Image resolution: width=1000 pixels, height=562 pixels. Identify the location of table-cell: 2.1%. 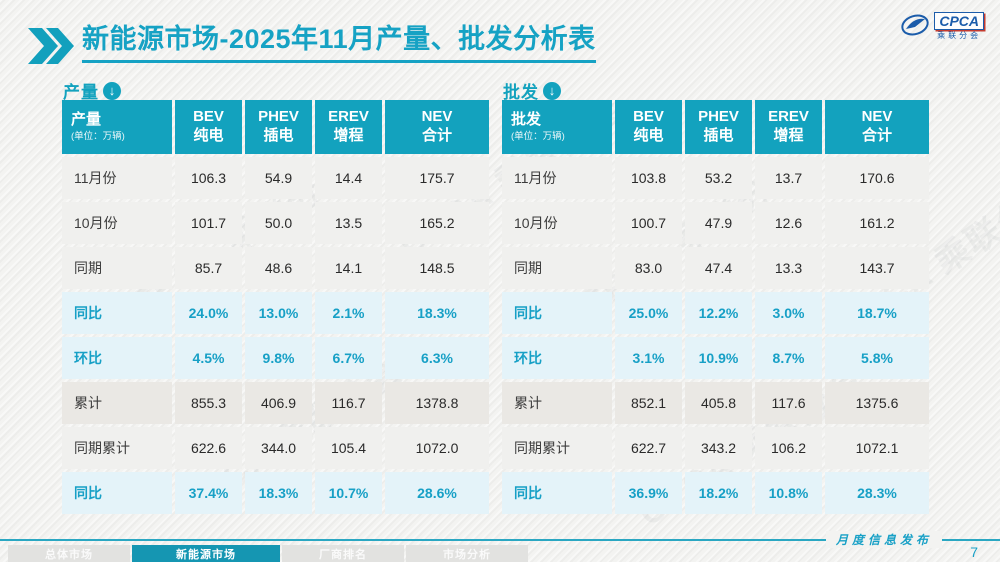
(348, 312).